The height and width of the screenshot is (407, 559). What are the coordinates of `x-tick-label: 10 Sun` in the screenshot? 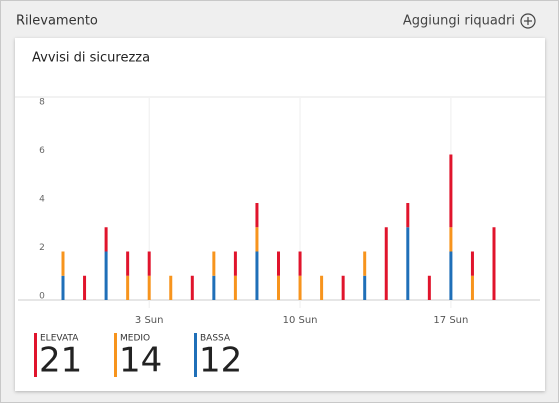 It's located at (300, 320).